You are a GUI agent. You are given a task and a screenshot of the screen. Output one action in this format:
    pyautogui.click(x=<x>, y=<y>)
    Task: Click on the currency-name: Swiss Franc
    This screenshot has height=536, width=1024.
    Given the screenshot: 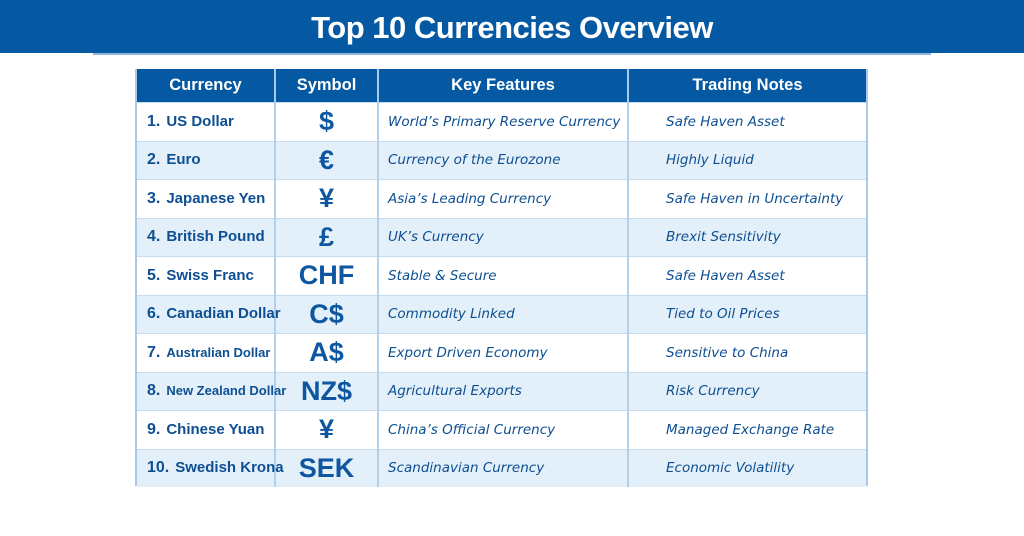 What is the action you would take?
    pyautogui.click(x=210, y=275)
    